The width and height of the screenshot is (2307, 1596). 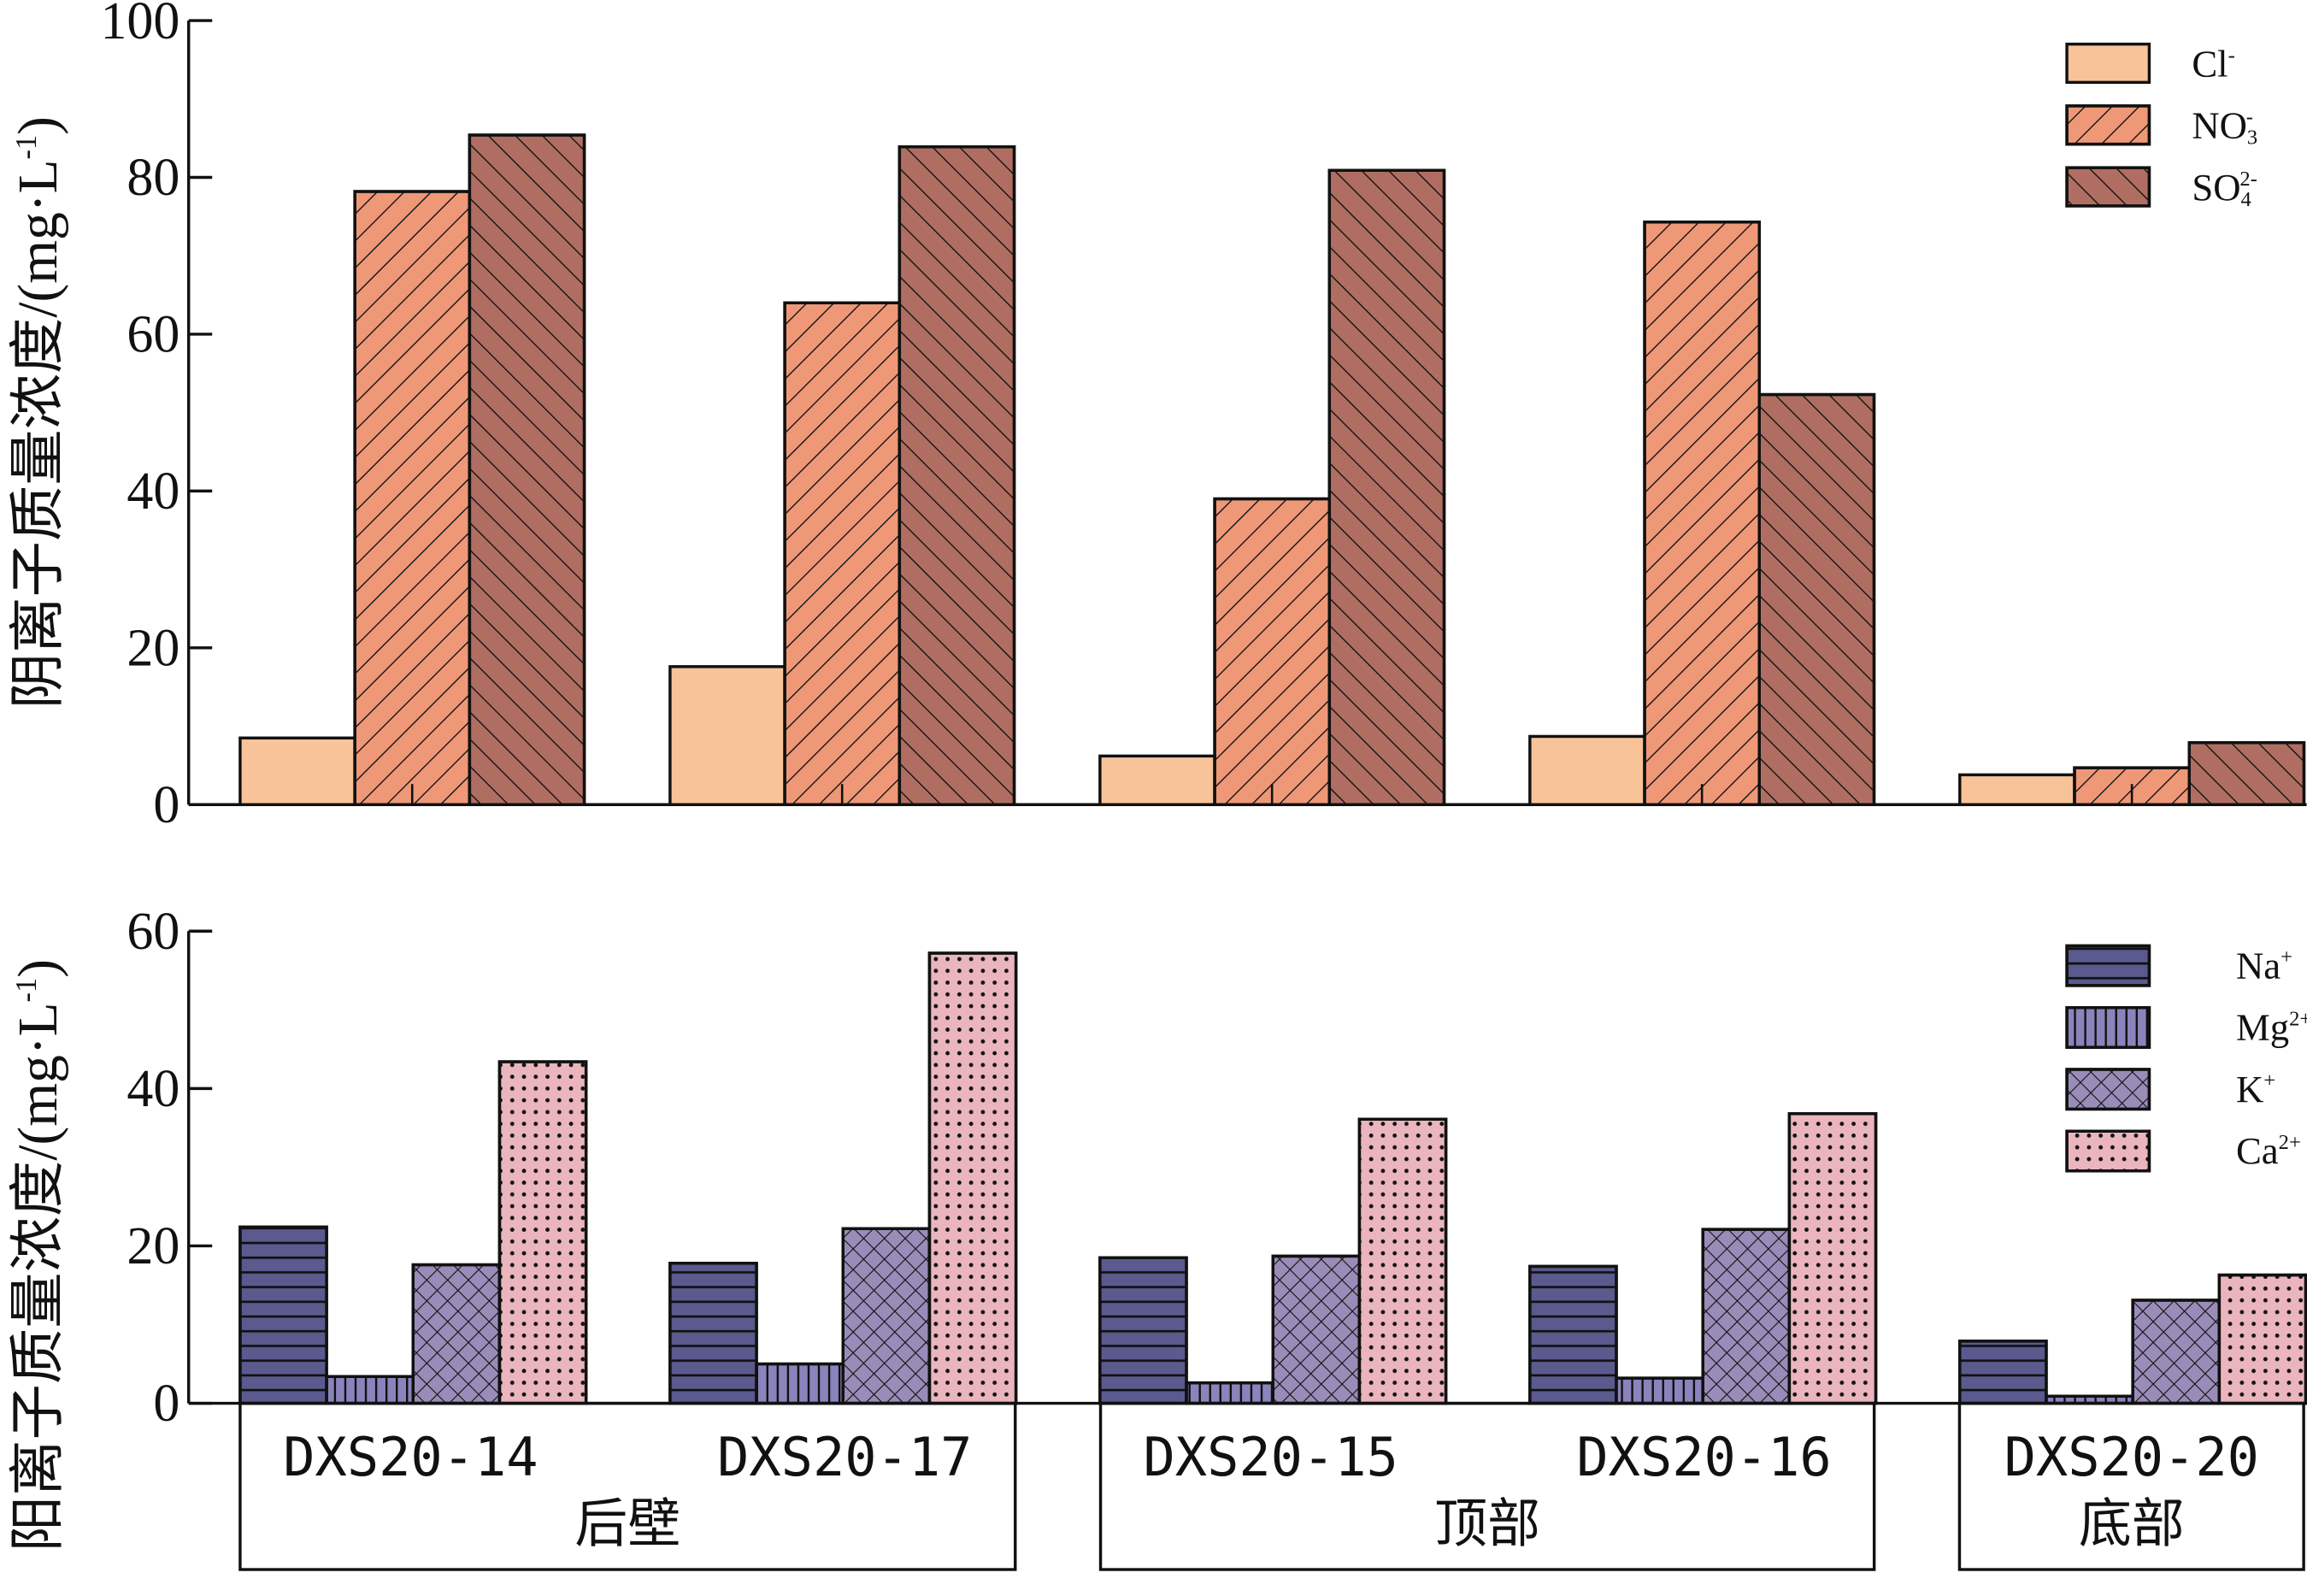 I want to click on legend-label: Ca2+, so click(x=2268, y=1151).